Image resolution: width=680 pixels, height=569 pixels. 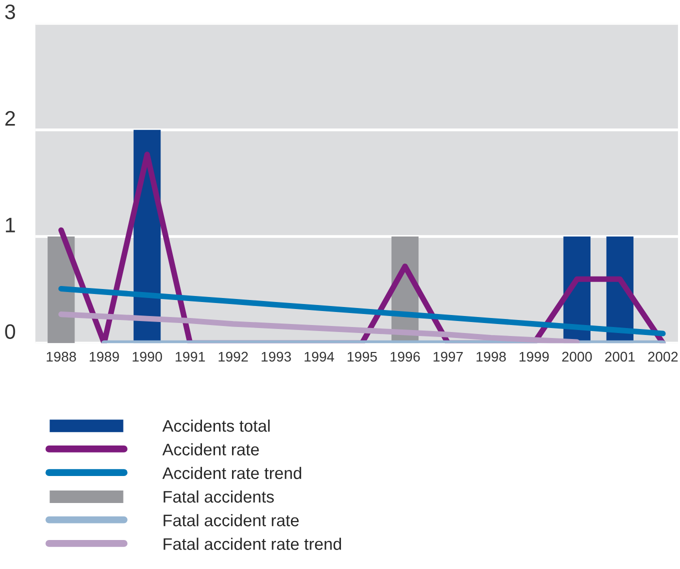 What do you see at coordinates (620, 357) in the screenshot?
I see `x-tick-label: 2001` at bounding box center [620, 357].